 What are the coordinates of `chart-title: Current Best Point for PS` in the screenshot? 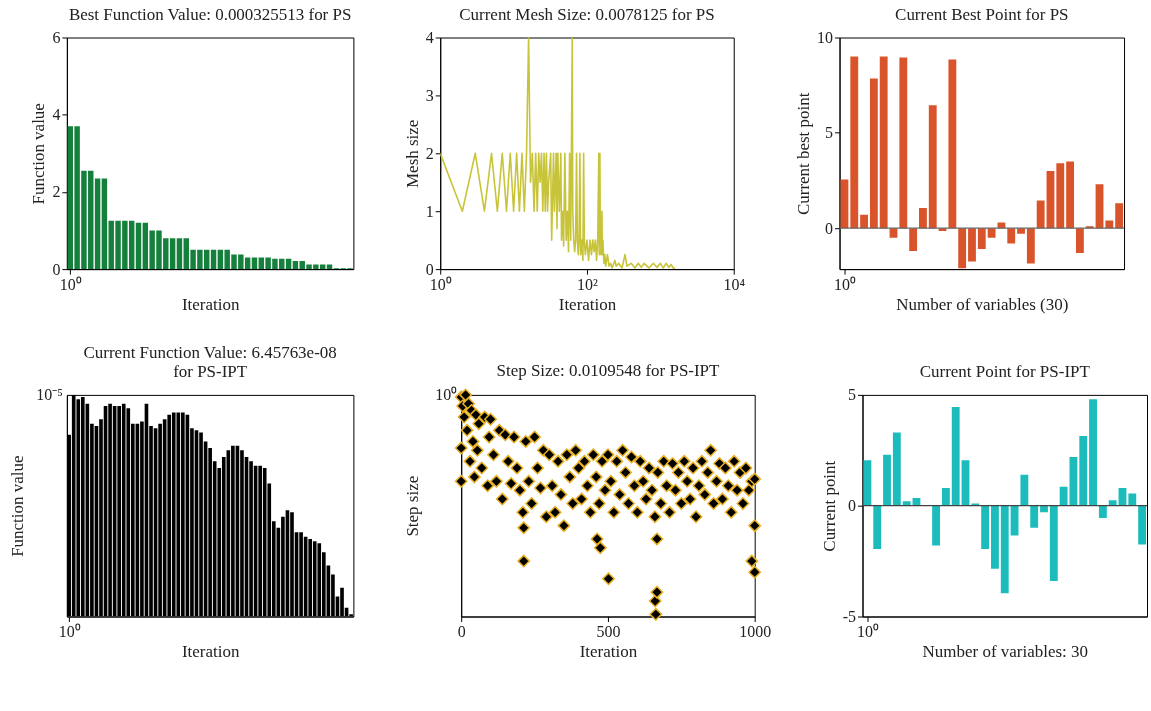 It's located at (982, 14).